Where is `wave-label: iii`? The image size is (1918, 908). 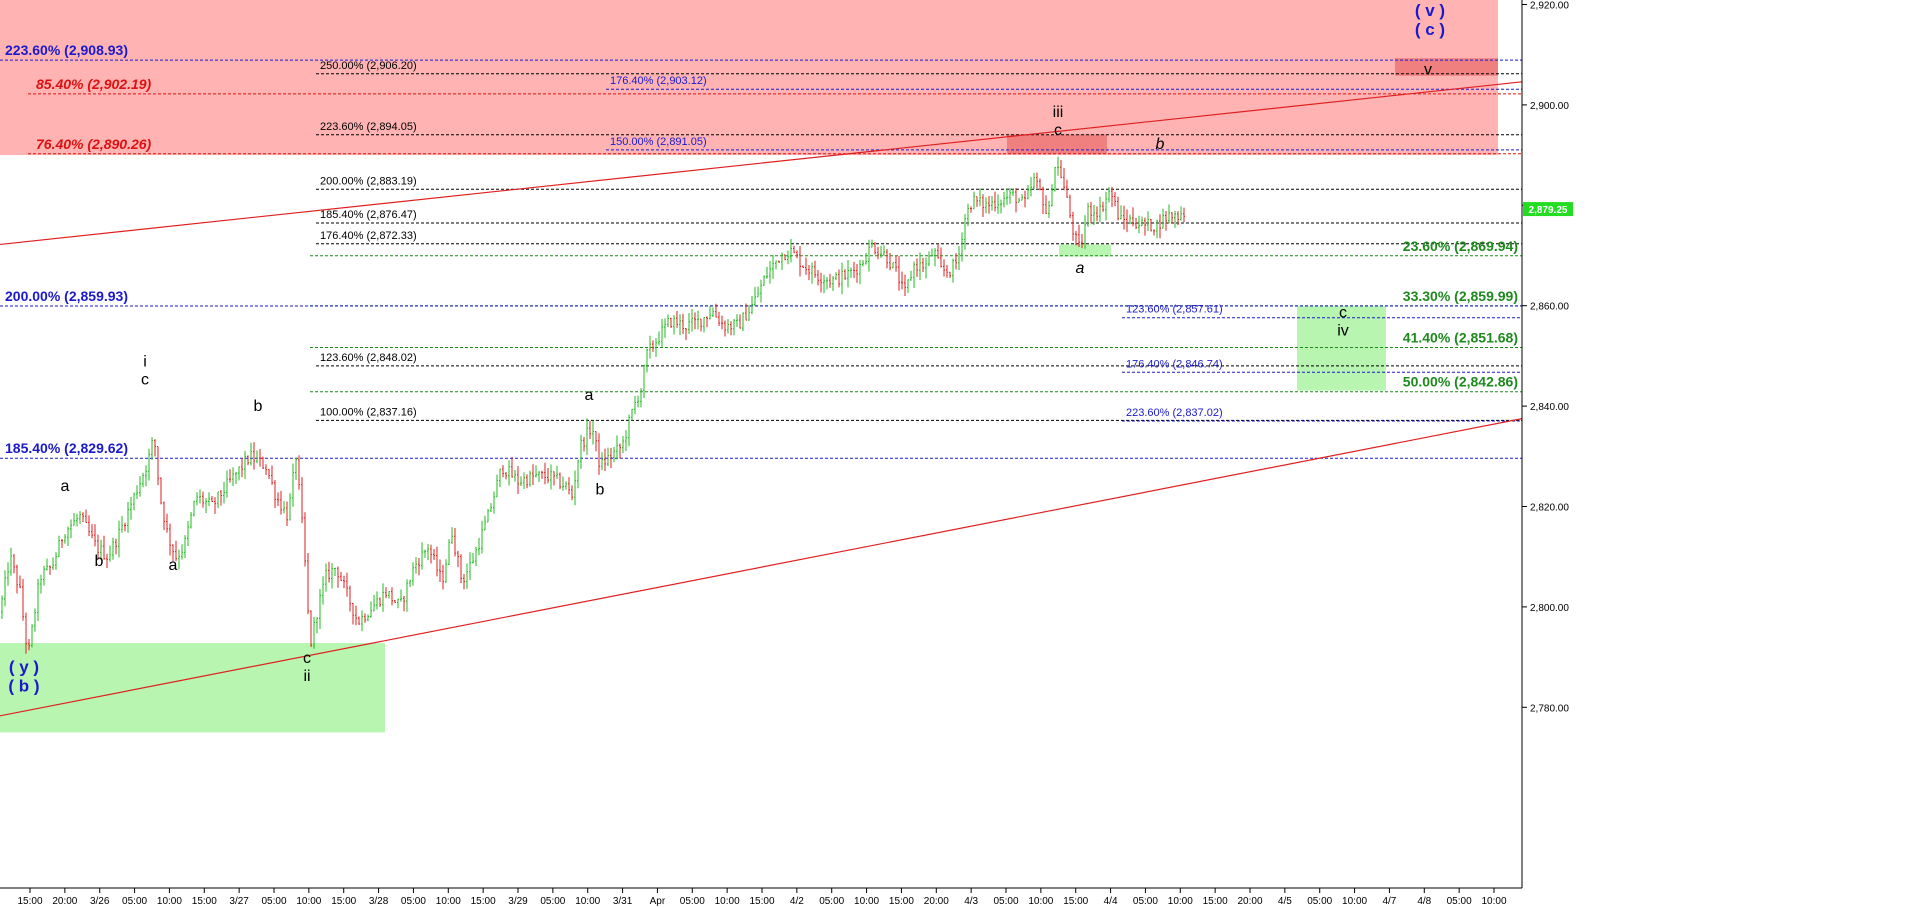
wave-label: iii is located at coordinates (1058, 112).